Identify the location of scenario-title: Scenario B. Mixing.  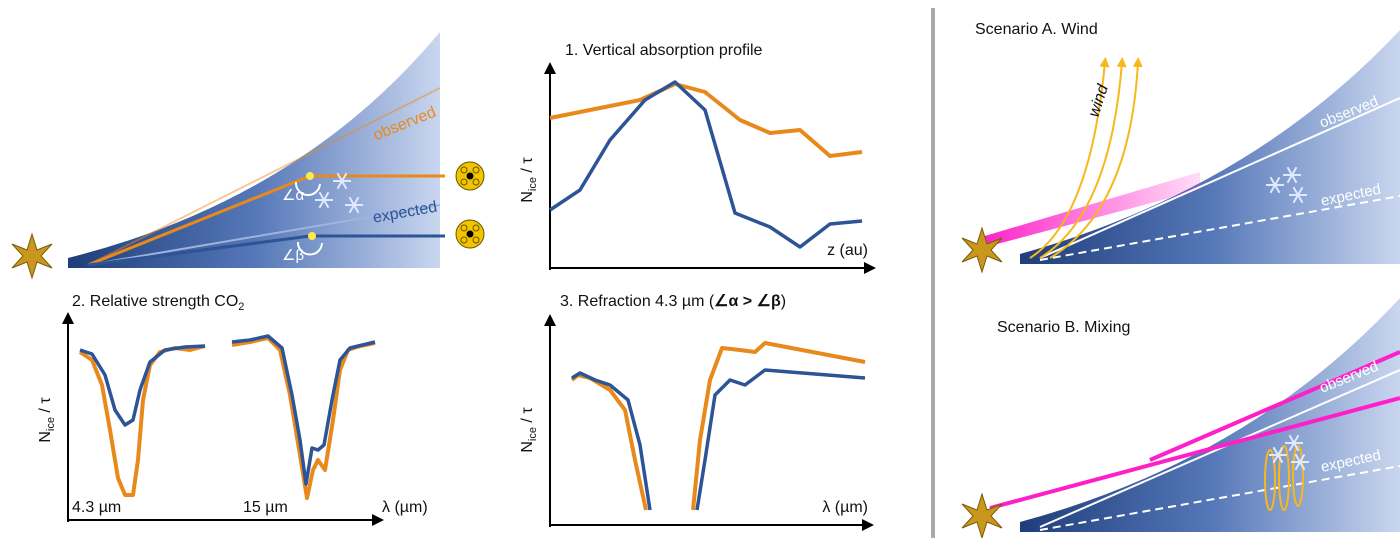
(1063, 327).